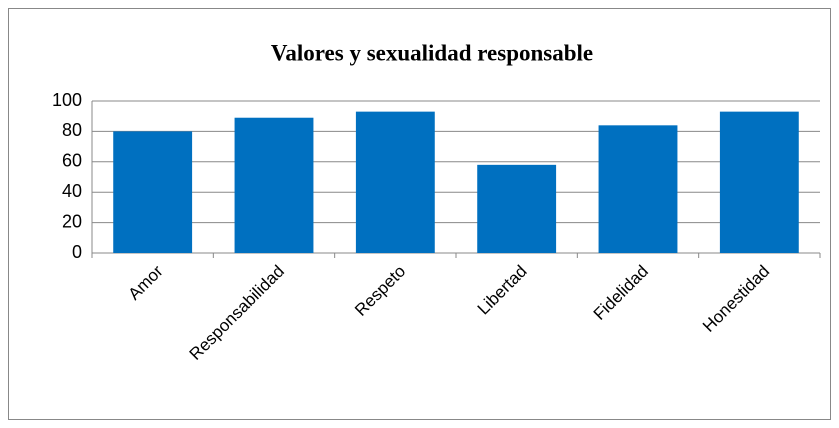 The width and height of the screenshot is (839, 428). Describe the element at coordinates (72, 161) in the screenshot. I see `y-tick-label: 60` at that location.